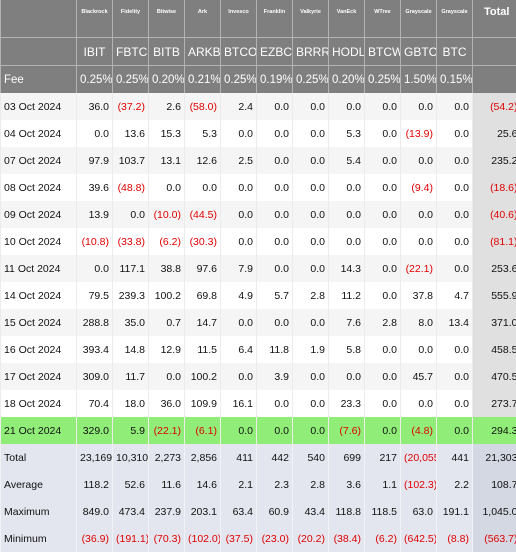 The width and height of the screenshot is (516, 552). I want to click on flow-cell: 7.9, so click(239, 268).